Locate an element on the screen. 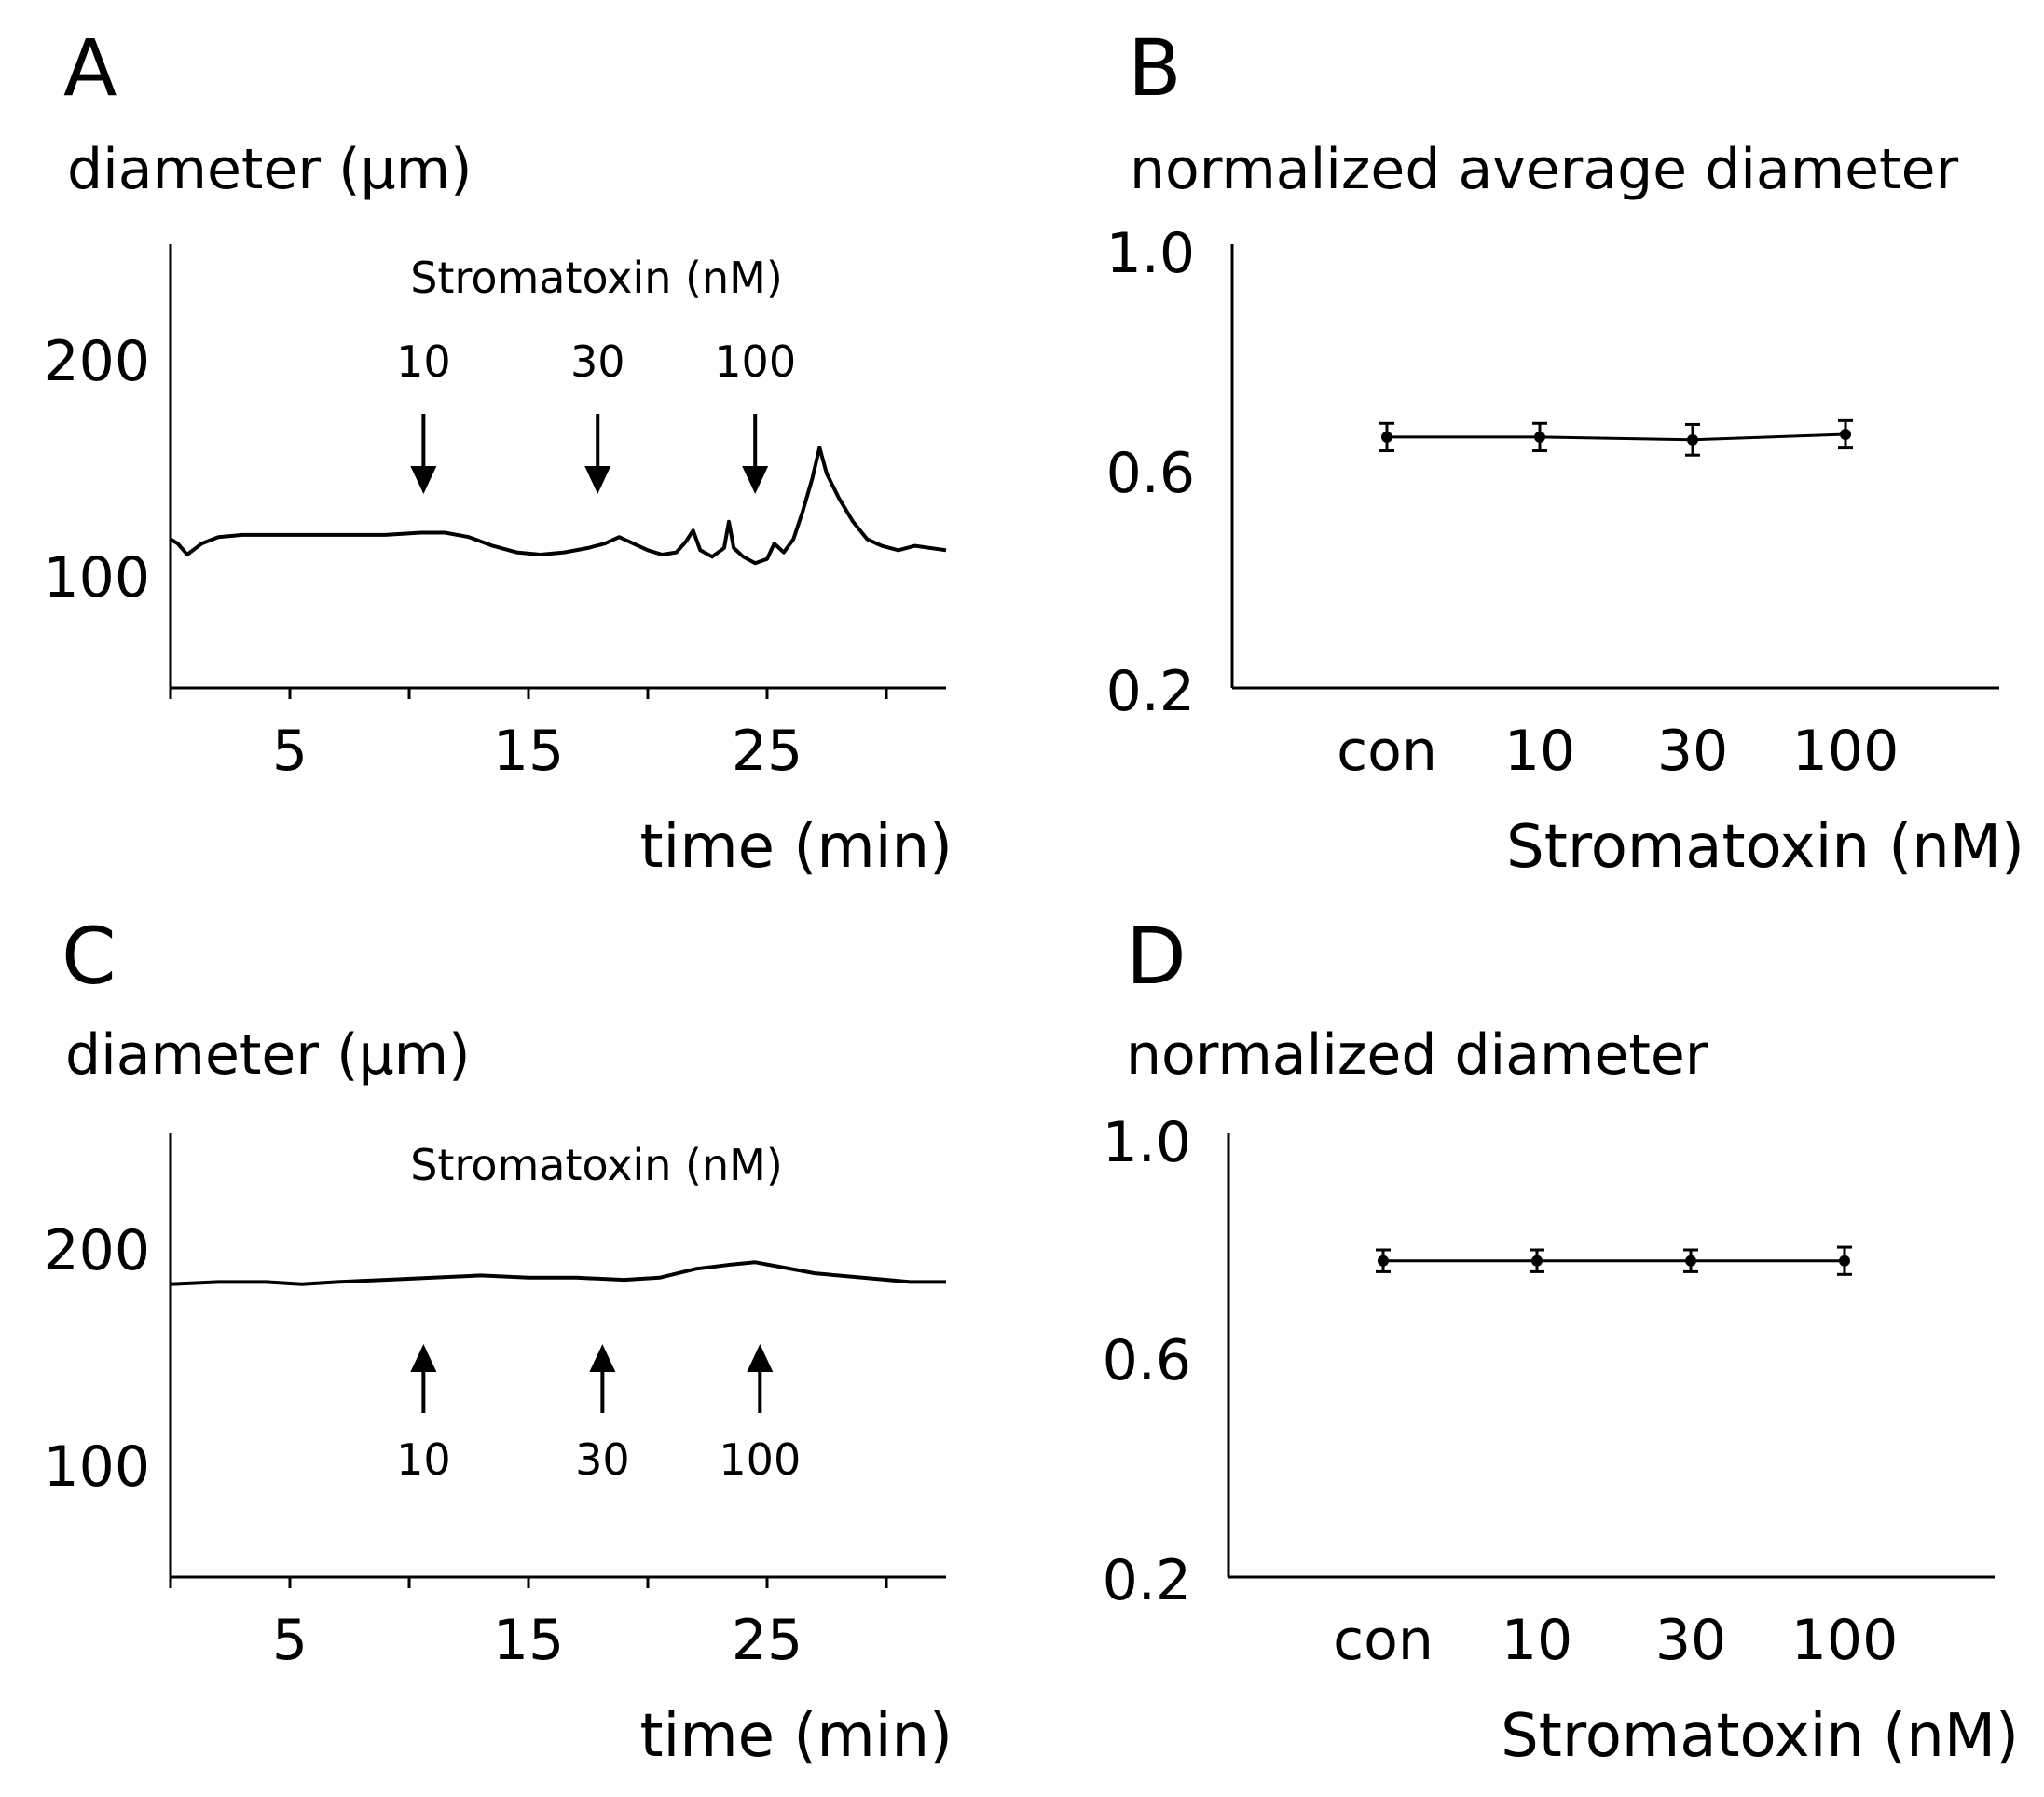 The height and width of the screenshot is (1797, 2044). panel-b-xtick-100: 100 is located at coordinates (1846, 752).